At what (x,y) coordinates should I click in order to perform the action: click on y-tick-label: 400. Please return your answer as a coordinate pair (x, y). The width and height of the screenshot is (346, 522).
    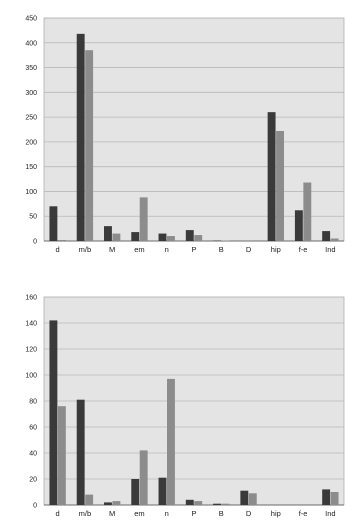
    Looking at the image, I should click on (31, 43).